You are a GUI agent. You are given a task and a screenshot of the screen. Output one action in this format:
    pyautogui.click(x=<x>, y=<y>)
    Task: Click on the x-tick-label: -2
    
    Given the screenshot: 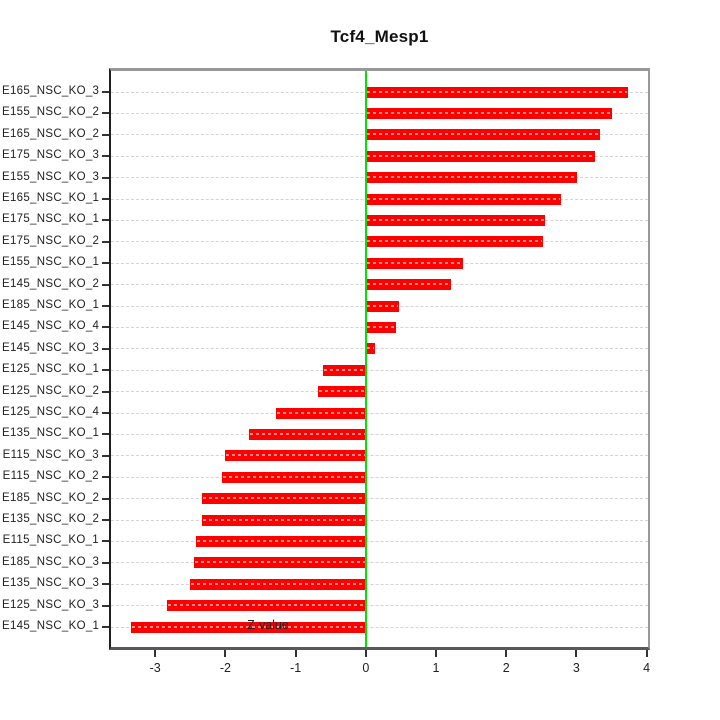 What is the action you would take?
    pyautogui.click(x=225, y=668)
    